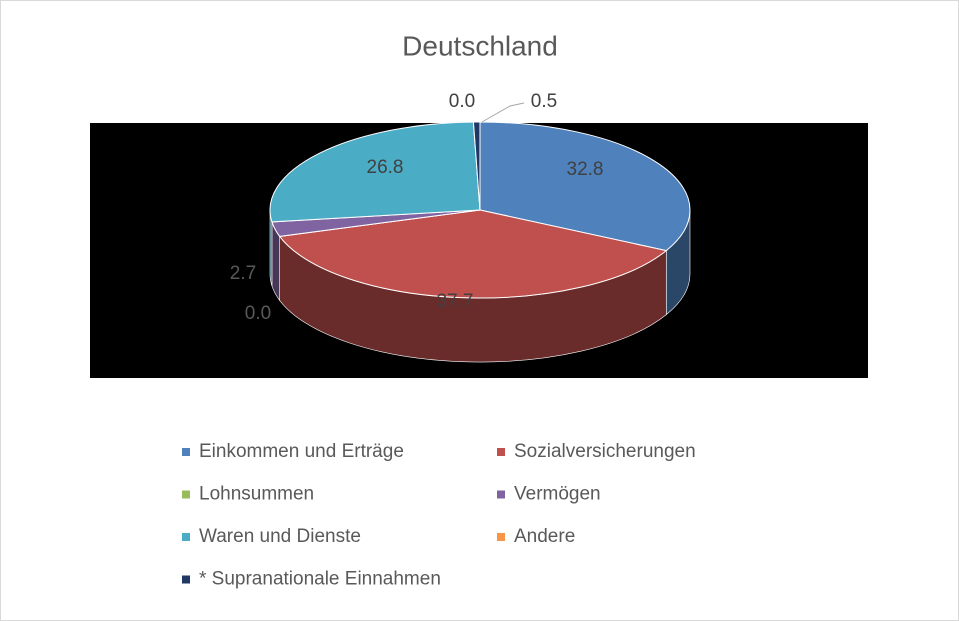  Describe the element at coordinates (256, 494) in the screenshot. I see `legend-label: Lohnsummen` at that location.